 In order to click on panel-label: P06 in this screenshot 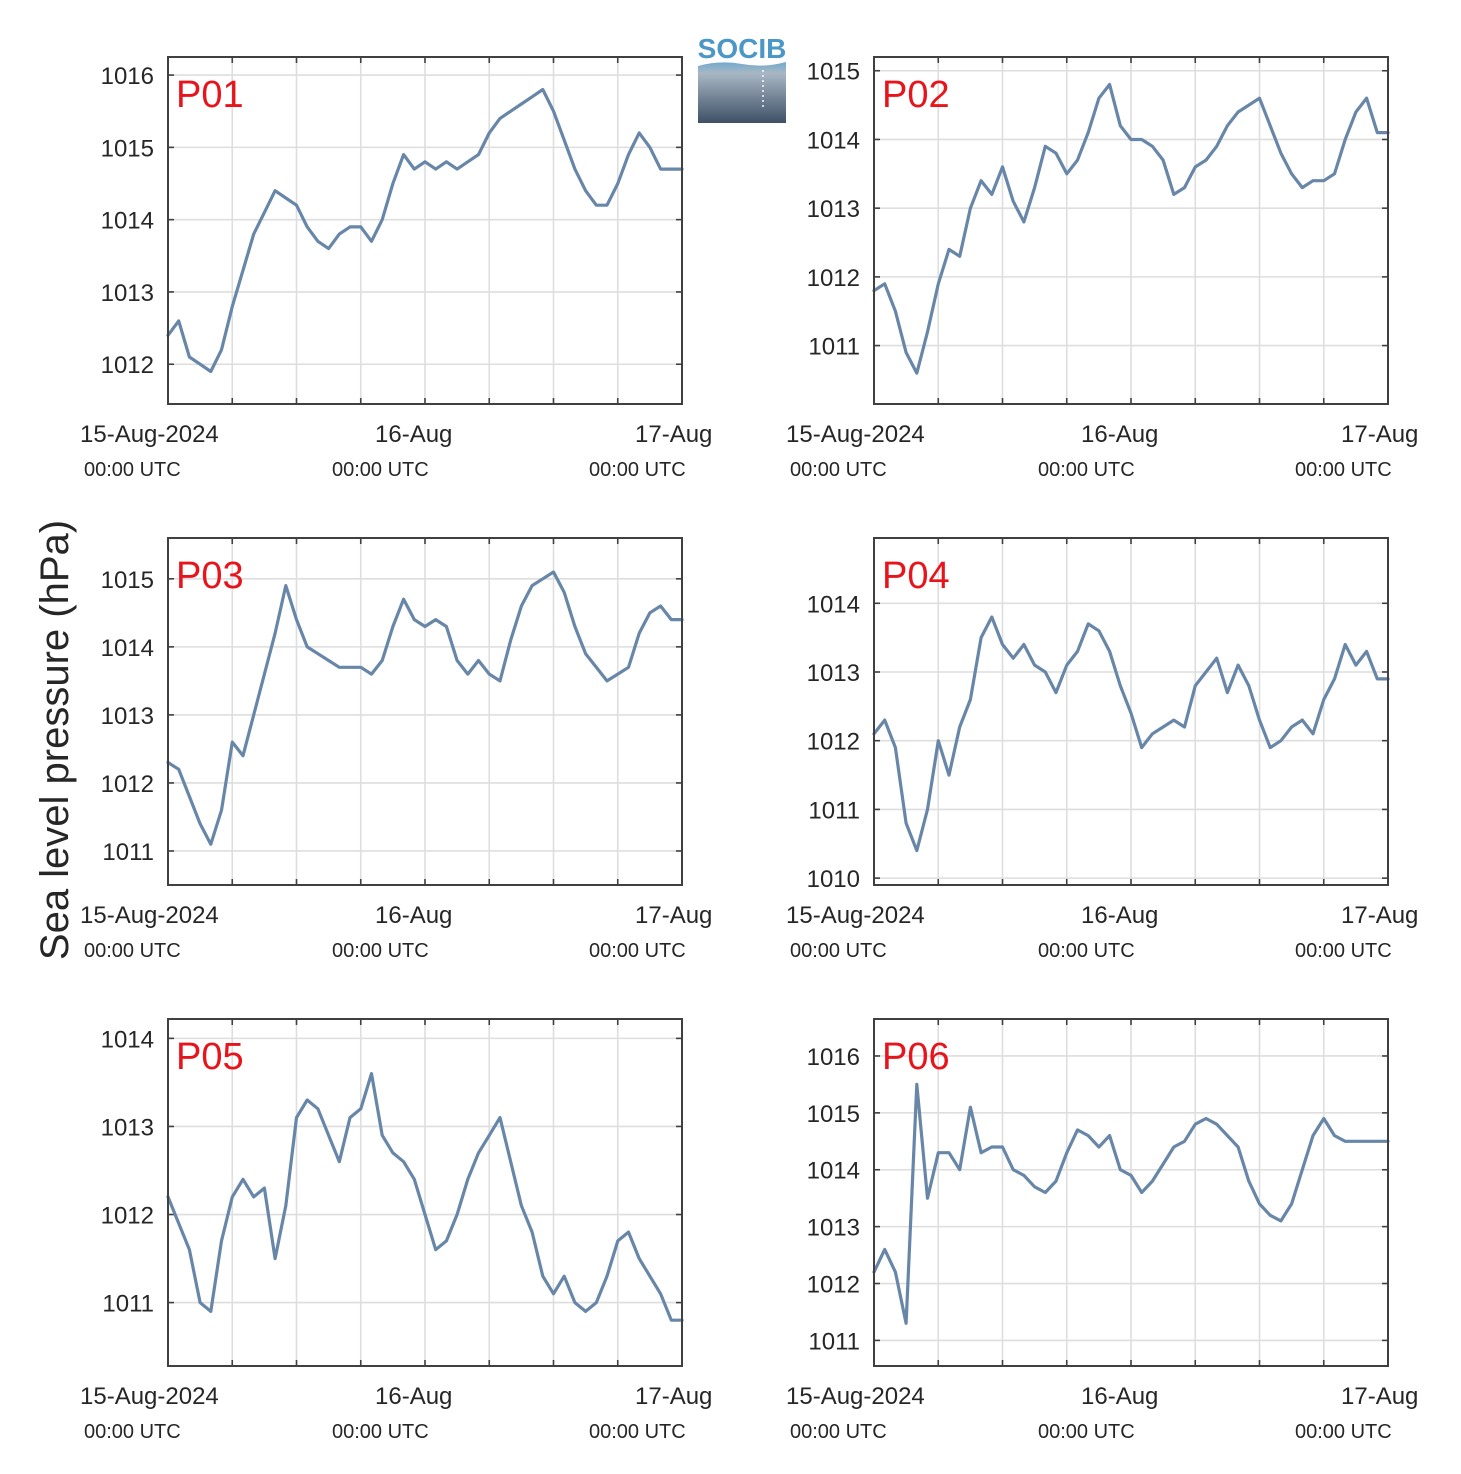, I will do `click(916, 1057)`.